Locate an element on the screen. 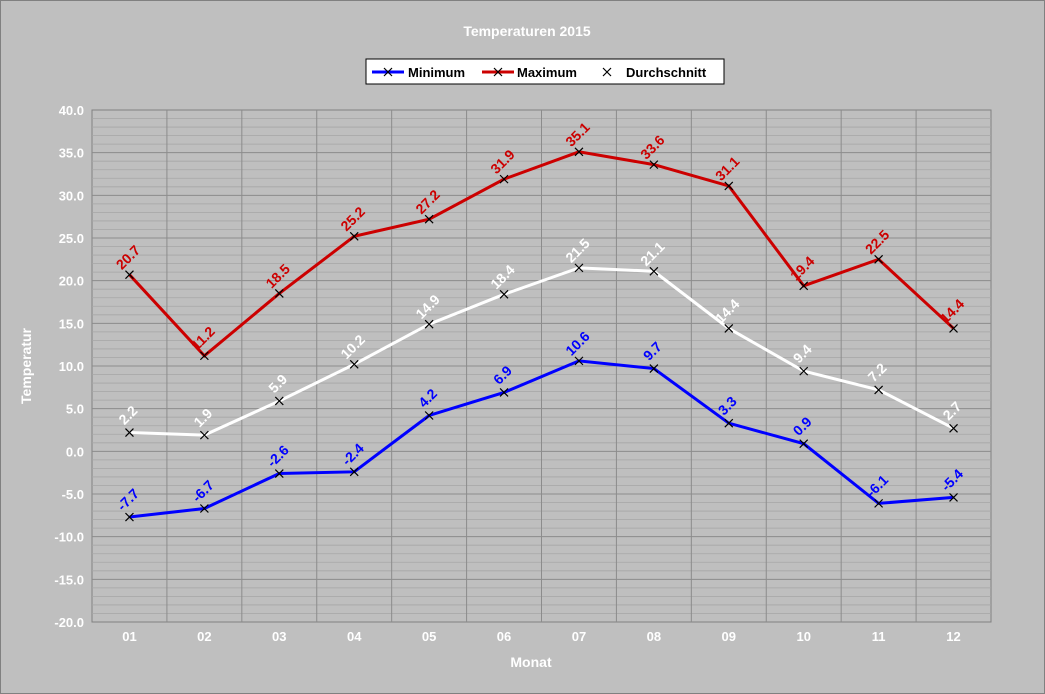  y-tick-label: 20.0 is located at coordinates (71, 281).